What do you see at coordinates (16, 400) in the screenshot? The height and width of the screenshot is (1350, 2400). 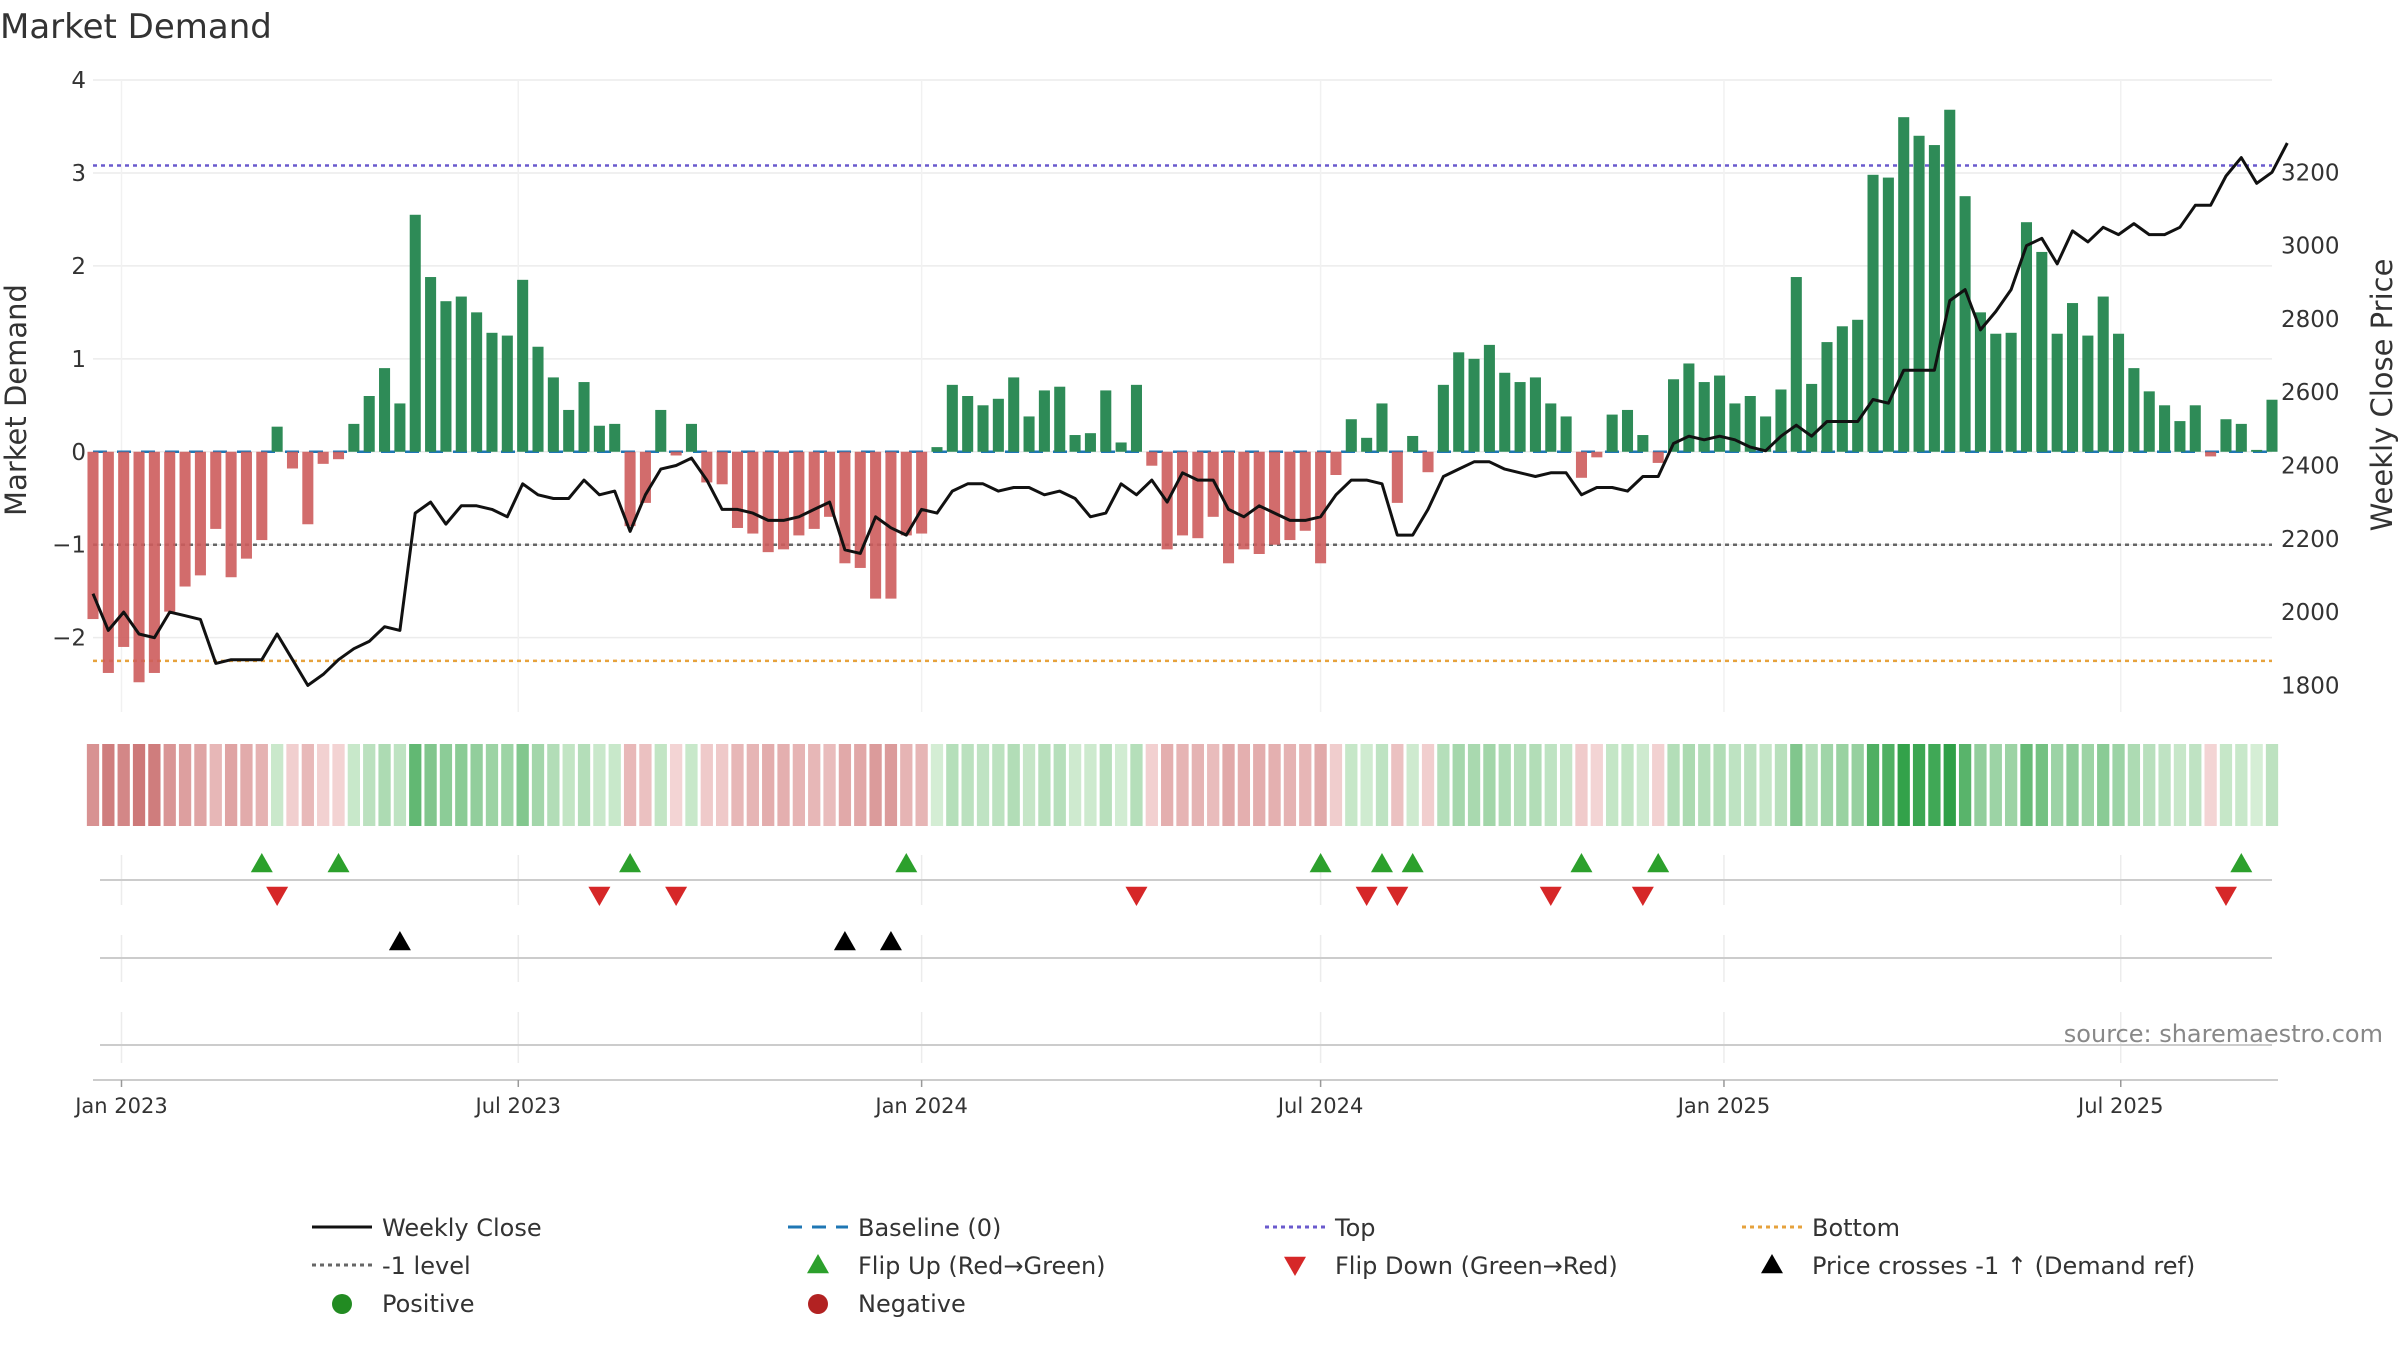 I see `y-axis-label: Market Demand` at bounding box center [16, 400].